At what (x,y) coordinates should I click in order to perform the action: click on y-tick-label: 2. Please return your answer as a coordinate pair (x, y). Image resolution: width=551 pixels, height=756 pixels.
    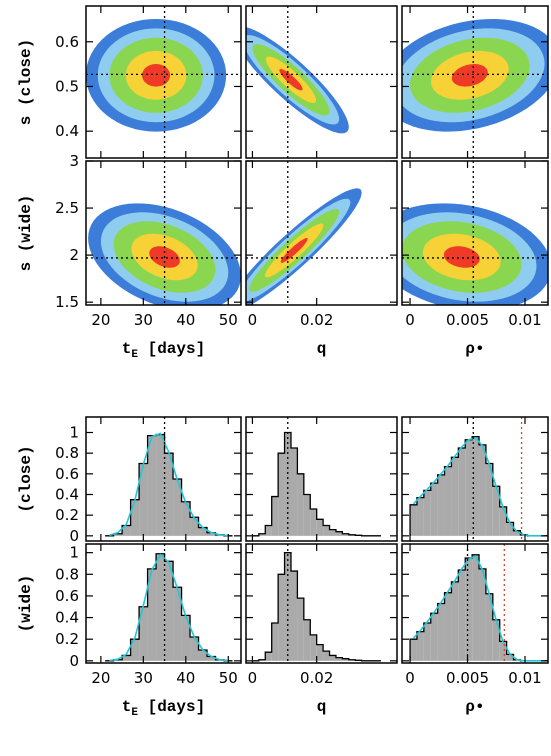
    Looking at the image, I should click on (74, 255).